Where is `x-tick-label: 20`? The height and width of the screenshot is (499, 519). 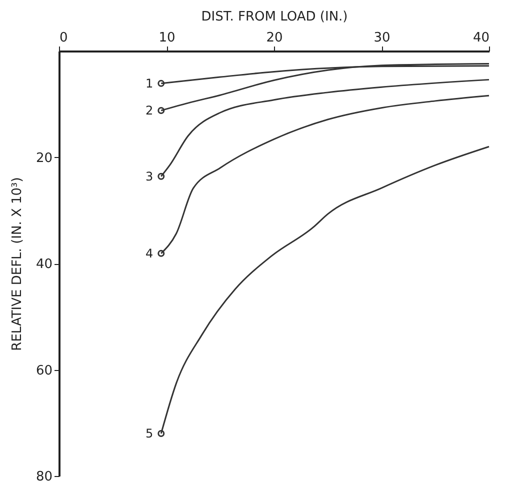
x-tick-label: 20 is located at coordinates (274, 38).